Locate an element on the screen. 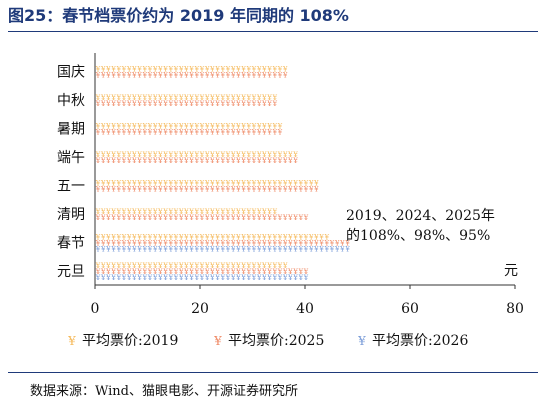 The height and width of the screenshot is (408, 546). source-note: 数据来源：Wind、猫眼电影、开源证券研究所 is located at coordinates (164, 391).